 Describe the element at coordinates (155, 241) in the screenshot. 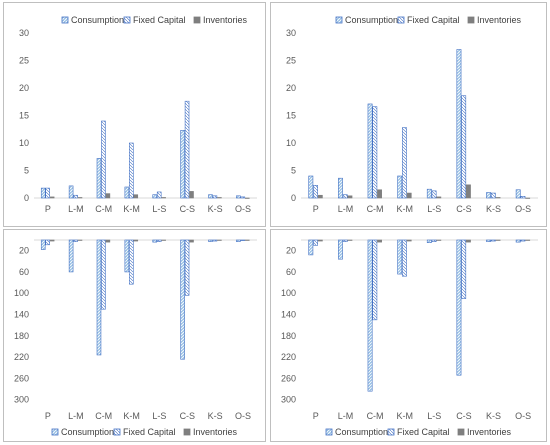

I see `bar-consumption-L-S` at that location.